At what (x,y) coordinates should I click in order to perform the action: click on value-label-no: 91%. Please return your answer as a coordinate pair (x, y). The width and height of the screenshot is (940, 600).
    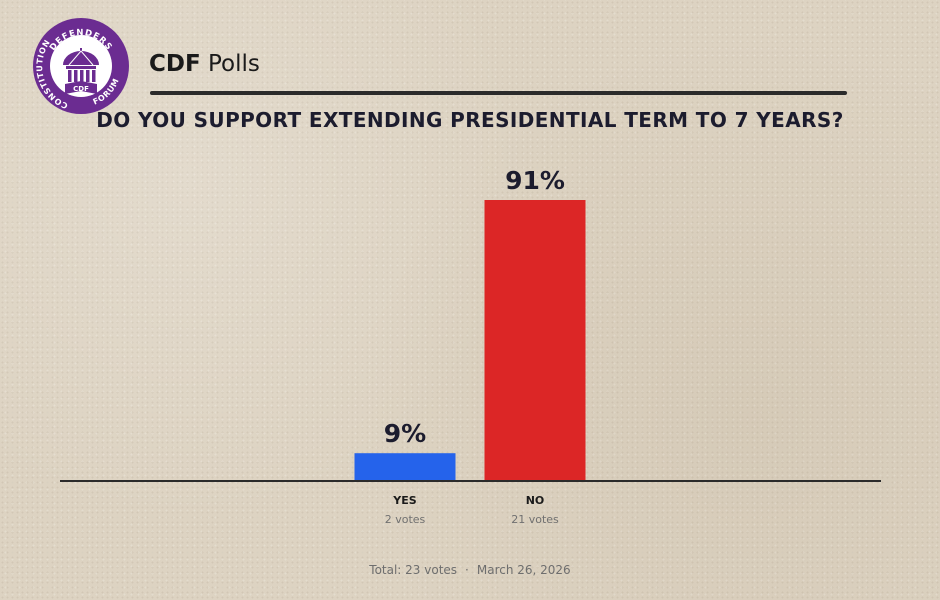
    Looking at the image, I should click on (535, 180).